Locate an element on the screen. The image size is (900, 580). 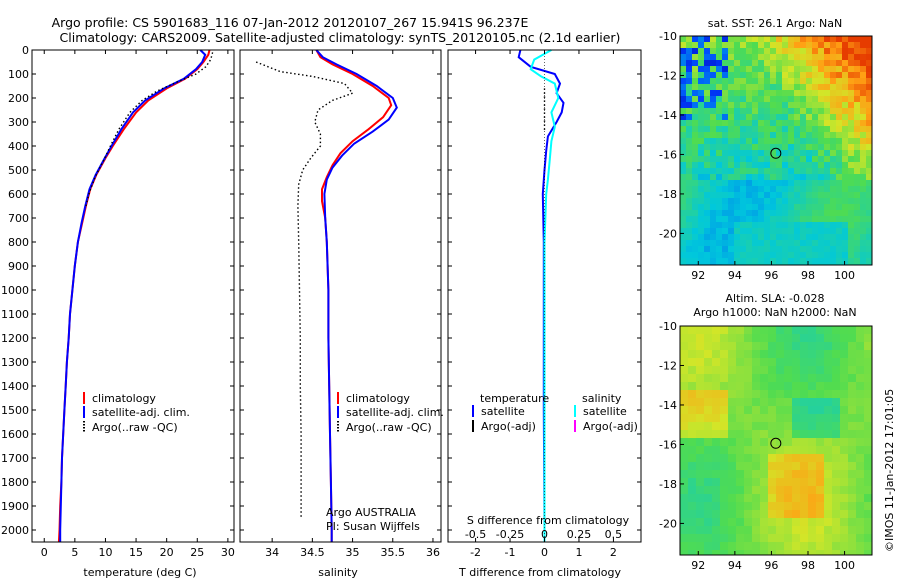
map-y-tick-label: -18 is located at coordinates (668, 194).